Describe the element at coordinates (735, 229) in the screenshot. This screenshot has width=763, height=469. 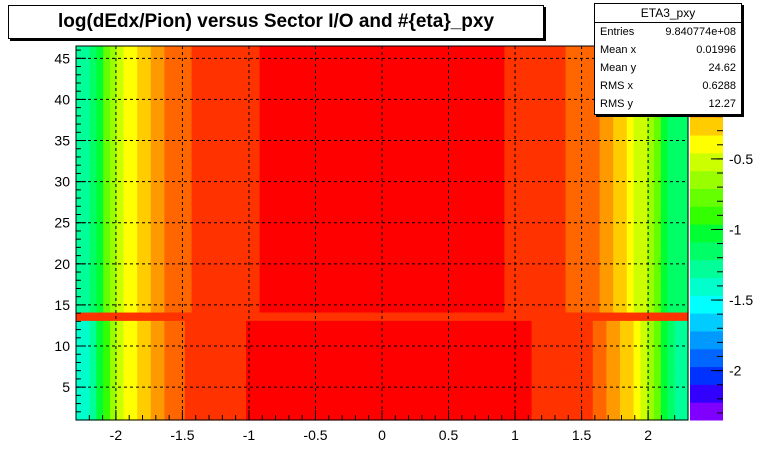
I see `z-tick-label: -1` at that location.